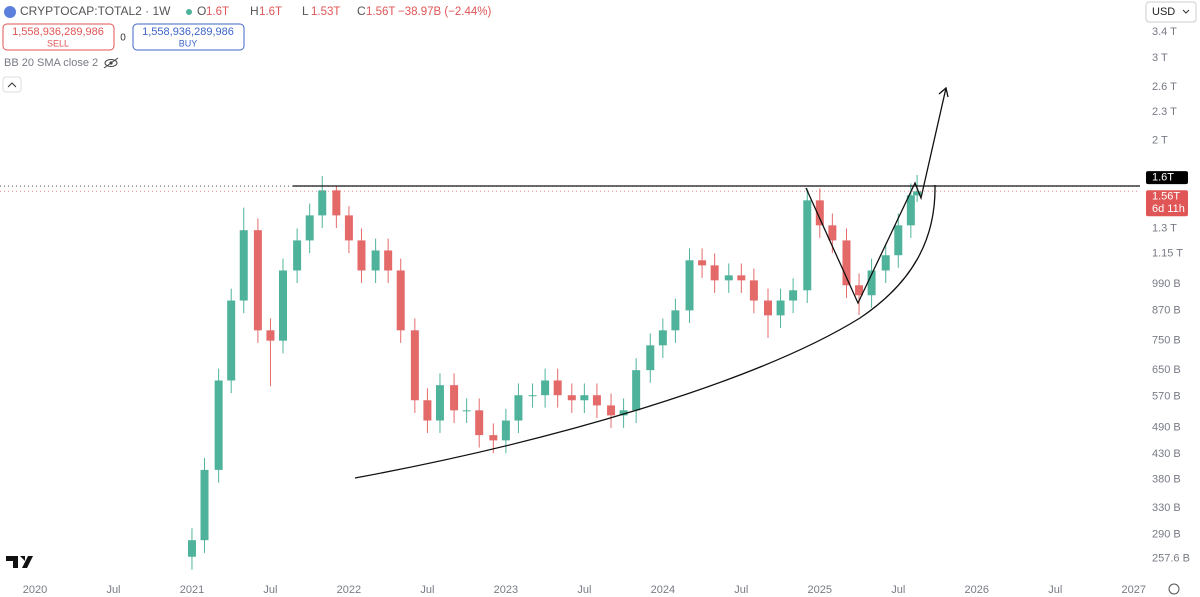 The image size is (1200, 597). I want to click on currency-button, so click(1171, 12).